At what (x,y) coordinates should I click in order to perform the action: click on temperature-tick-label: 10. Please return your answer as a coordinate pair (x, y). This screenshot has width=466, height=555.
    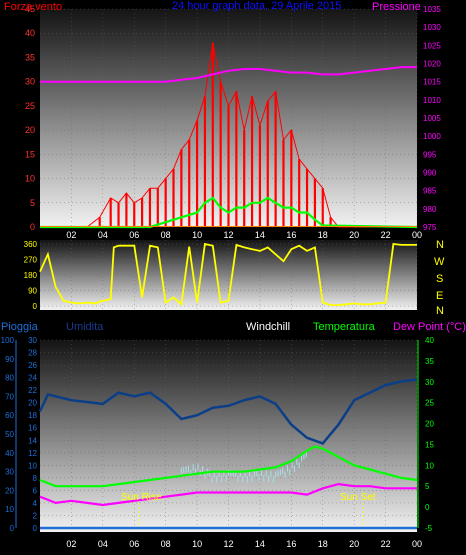
    Looking at the image, I should click on (429, 465).